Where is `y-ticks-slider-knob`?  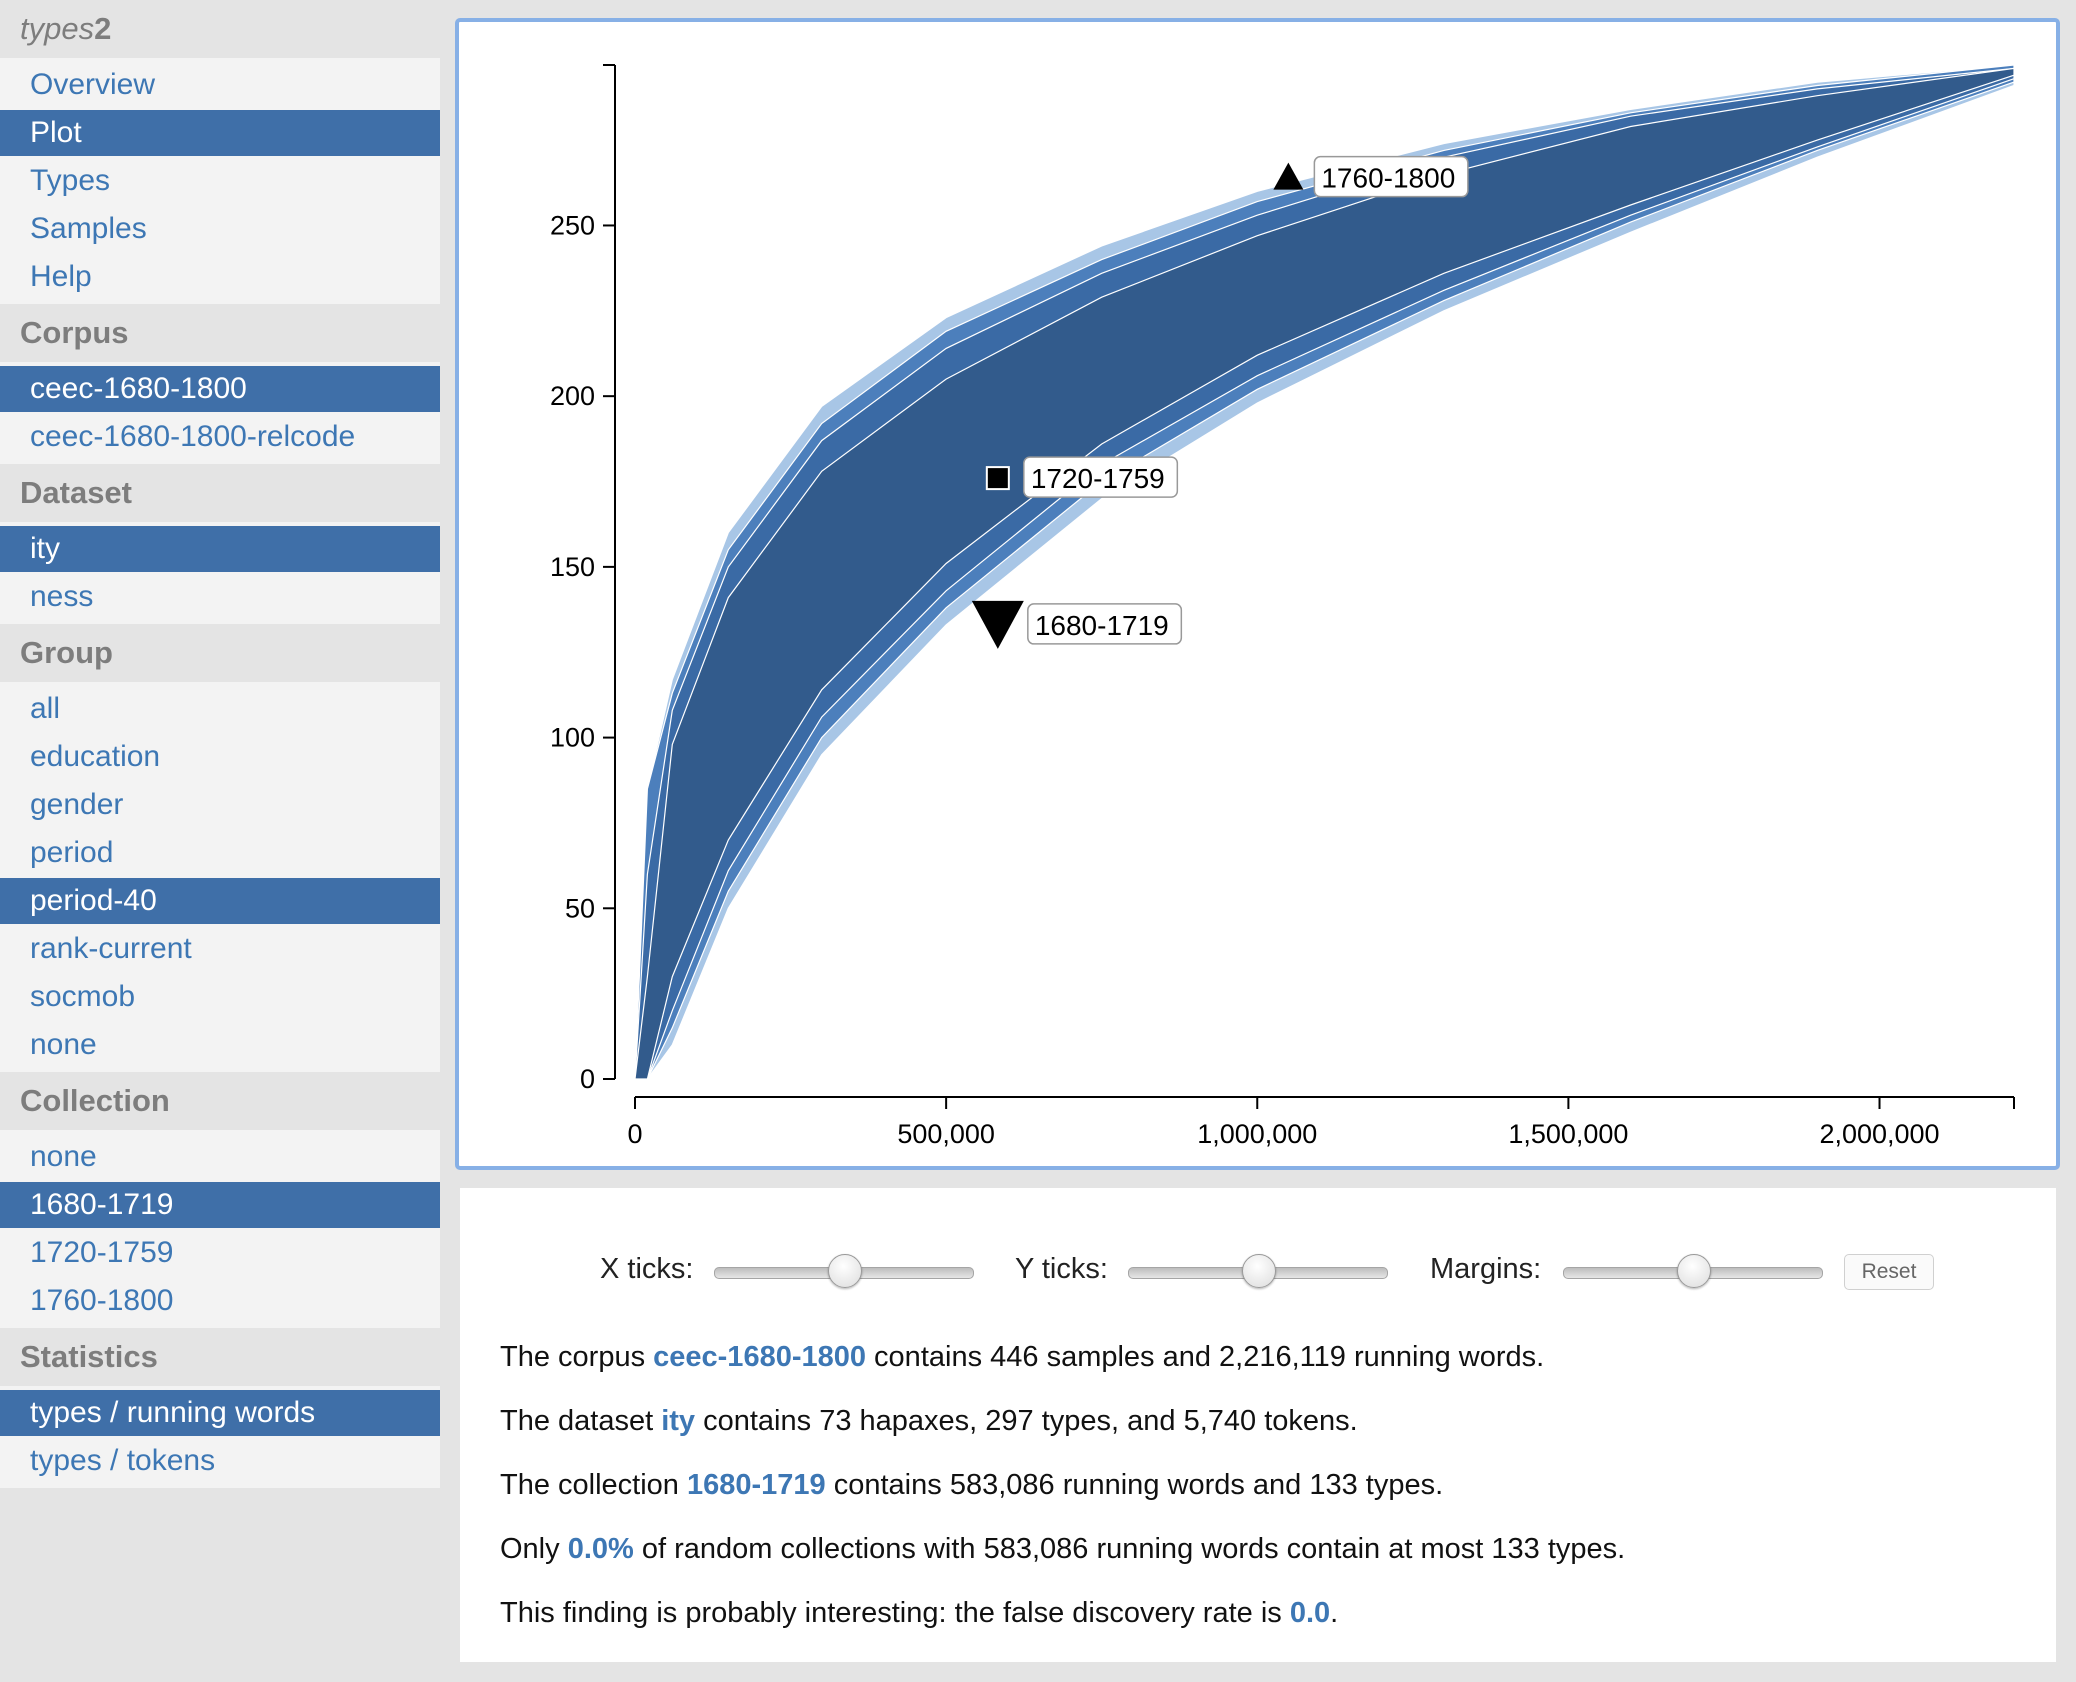 y-ticks-slider-knob is located at coordinates (1259, 1271).